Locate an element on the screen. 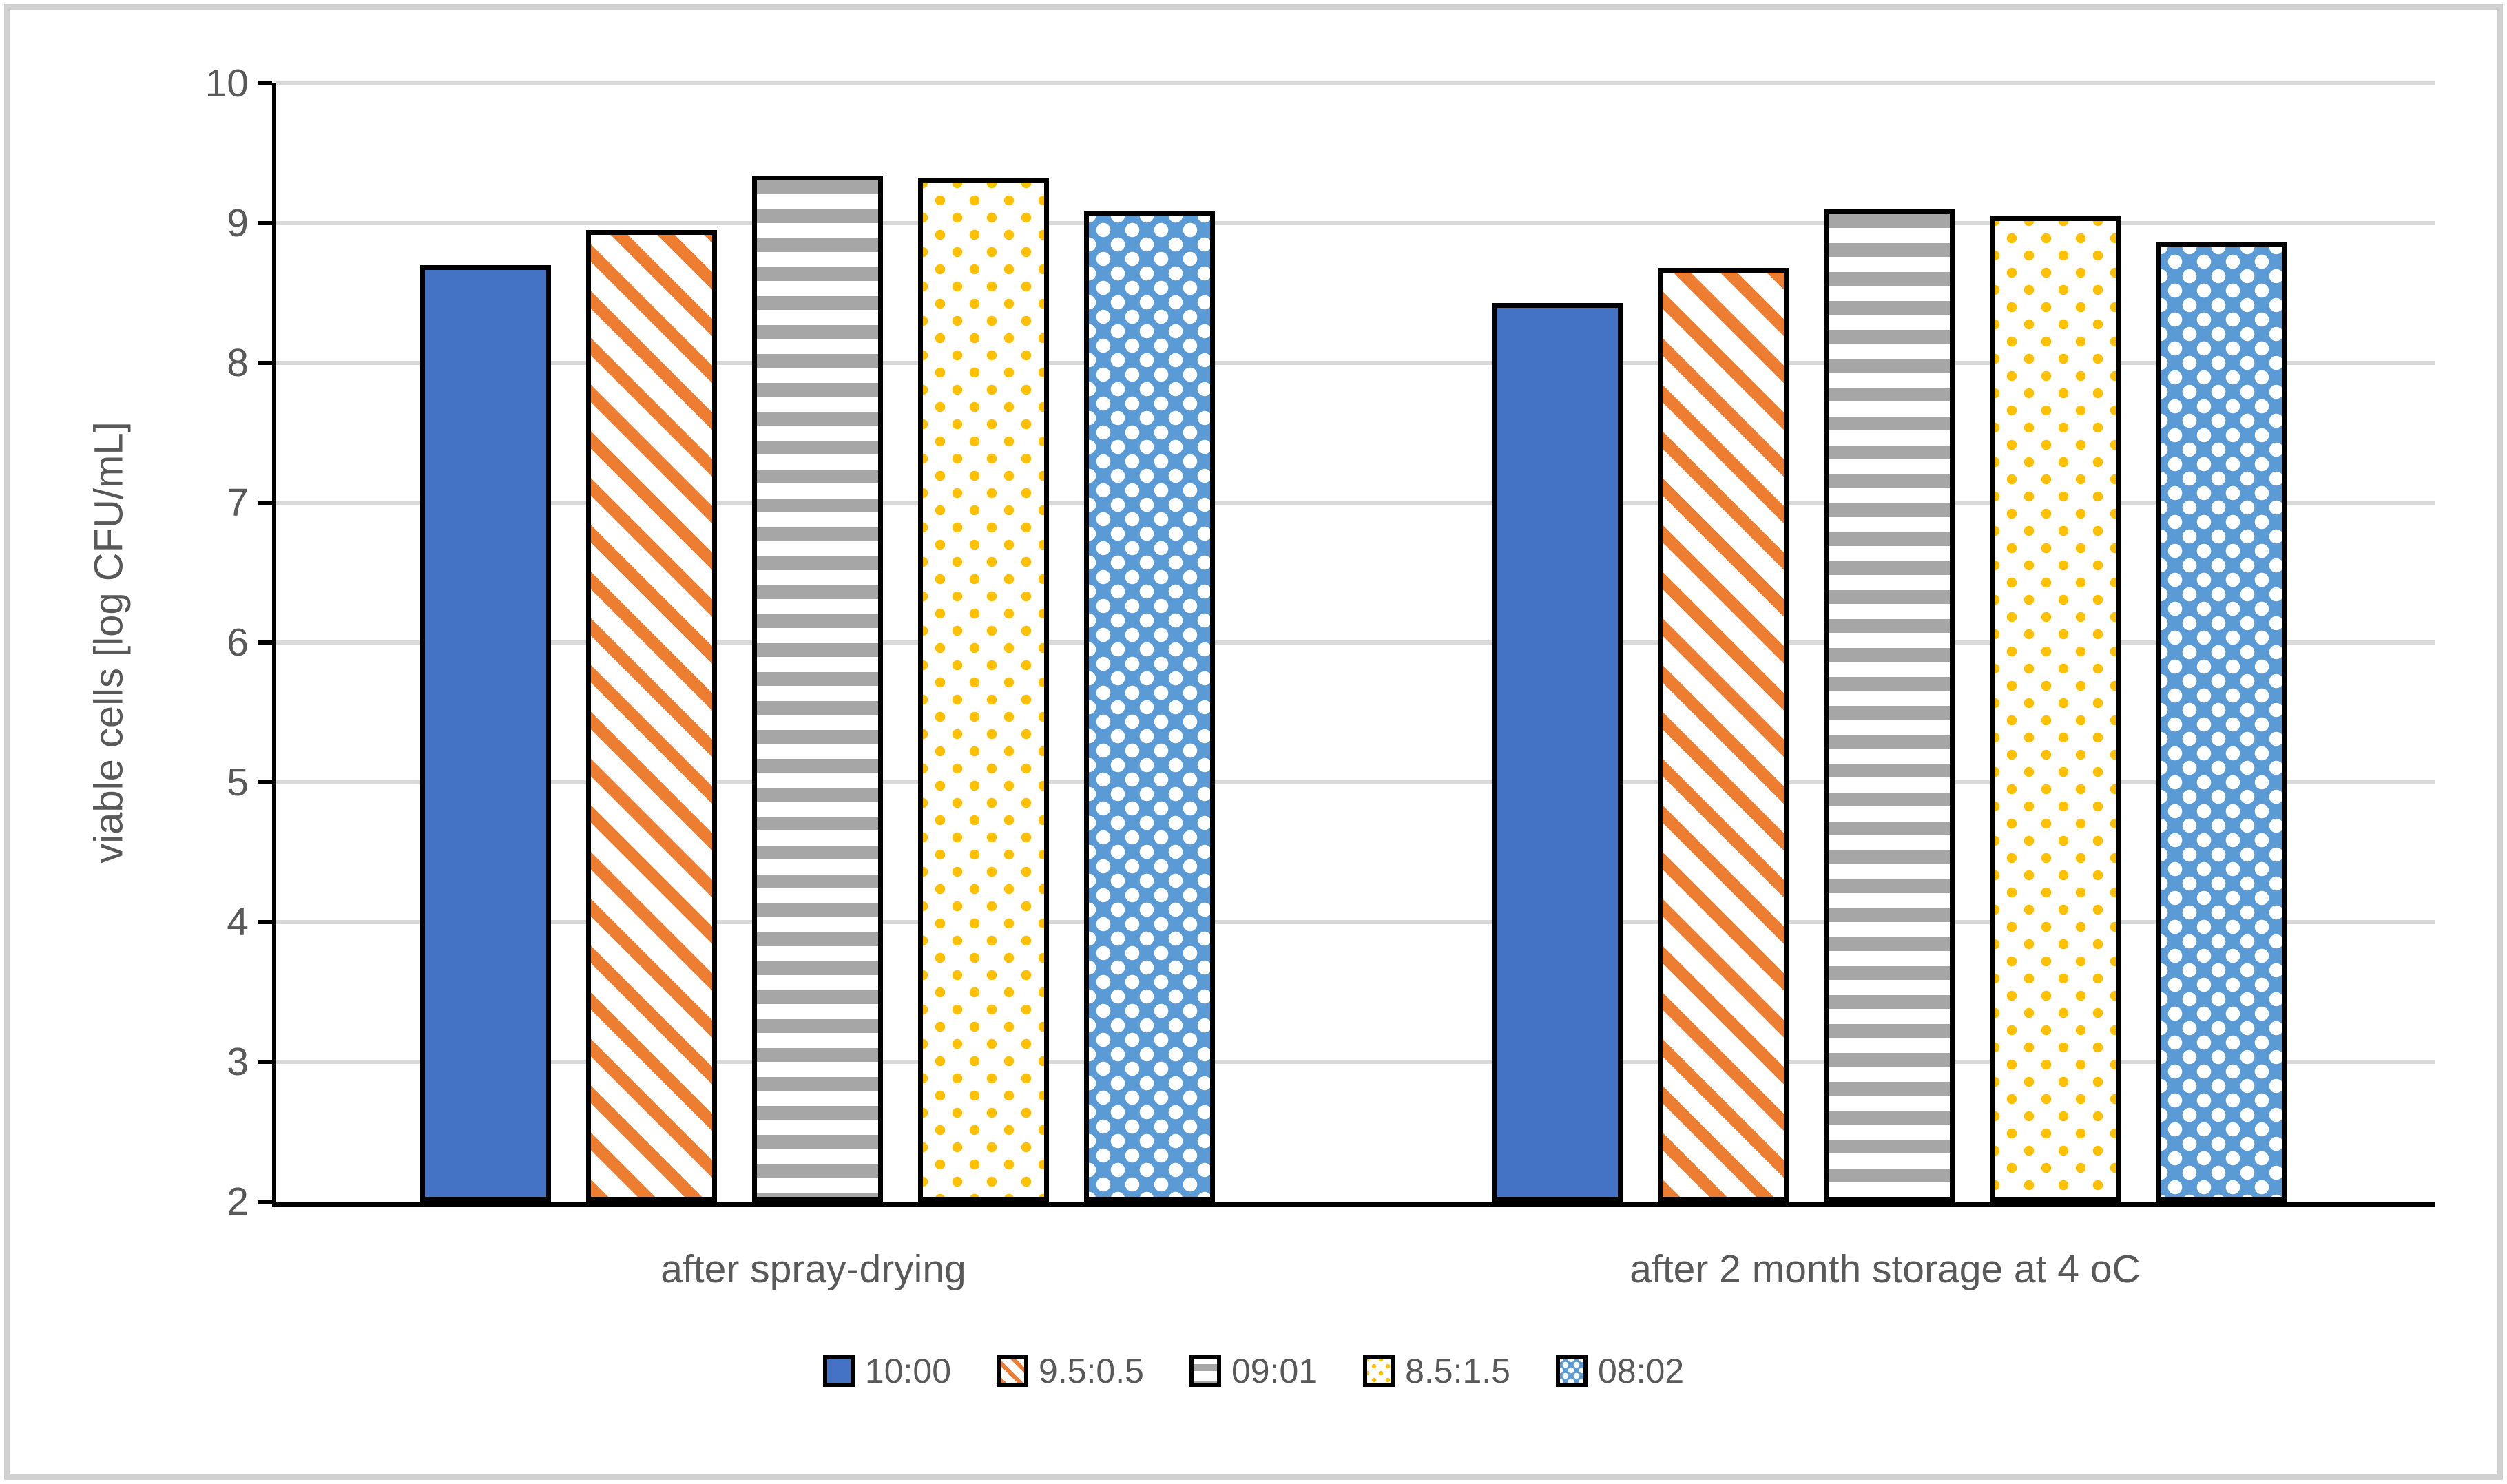 The width and height of the screenshot is (2507, 1484). category-label: after spray-drying is located at coordinates (813, 1269).